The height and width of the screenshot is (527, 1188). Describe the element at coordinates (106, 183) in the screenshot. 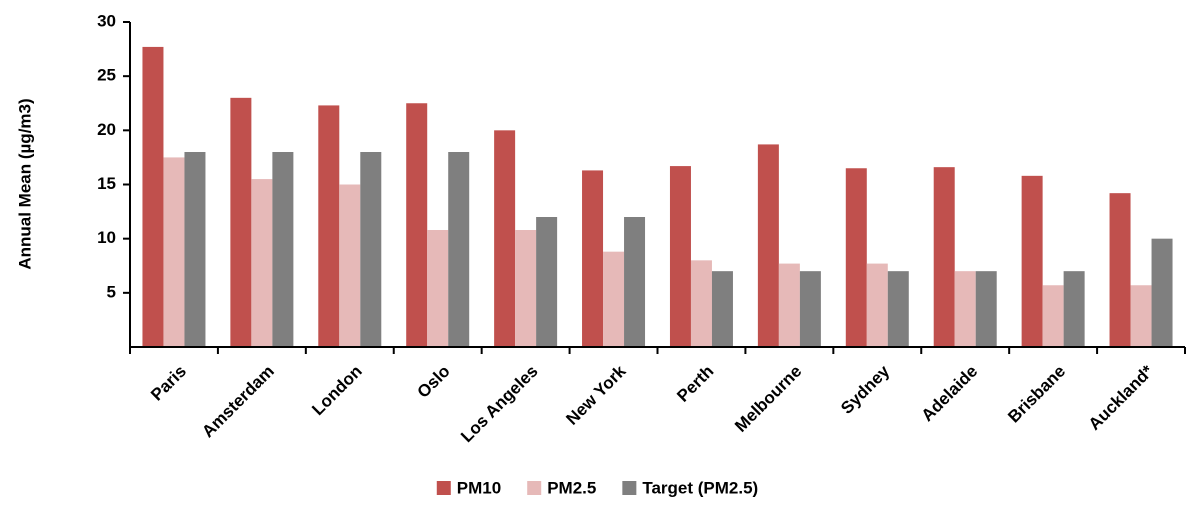

I see `y-tick-label: 15` at that location.